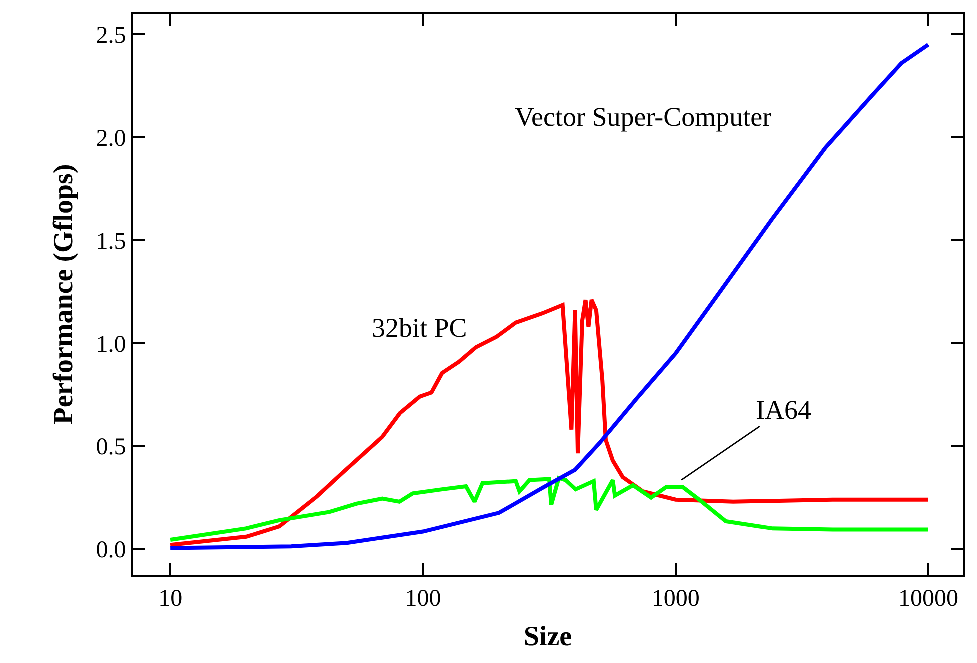 This screenshot has height=663, width=977. I want to click on x-tick-label: 10000, so click(928, 599).